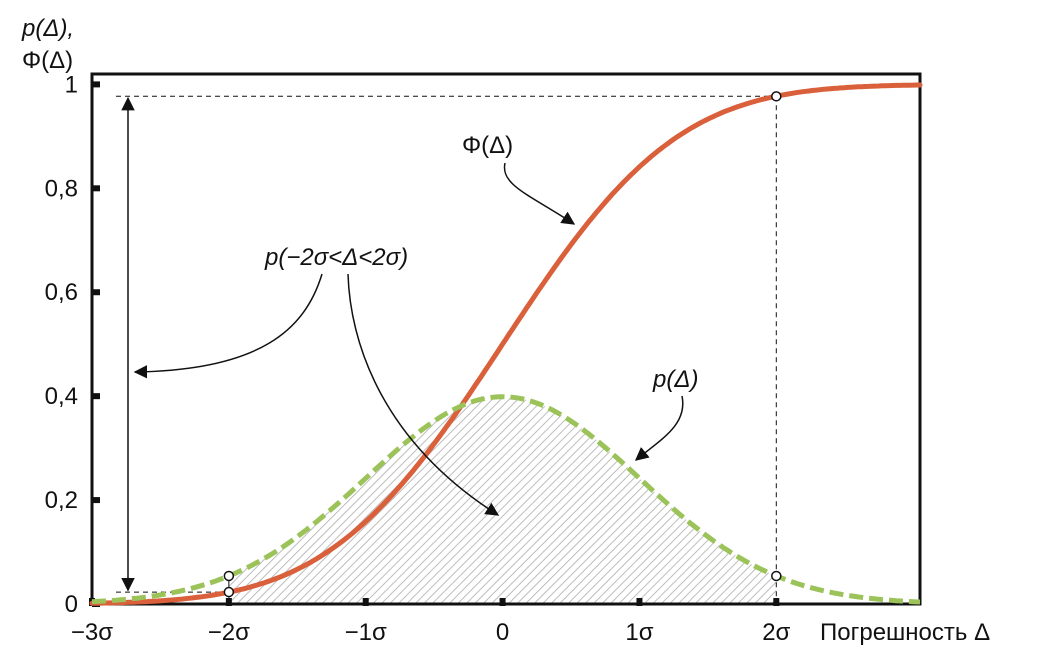 Image resolution: width=1038 pixels, height=662 pixels. What do you see at coordinates (423, 394) in the screenshot?
I see `annotation-arrow-shaded-area` at bounding box center [423, 394].